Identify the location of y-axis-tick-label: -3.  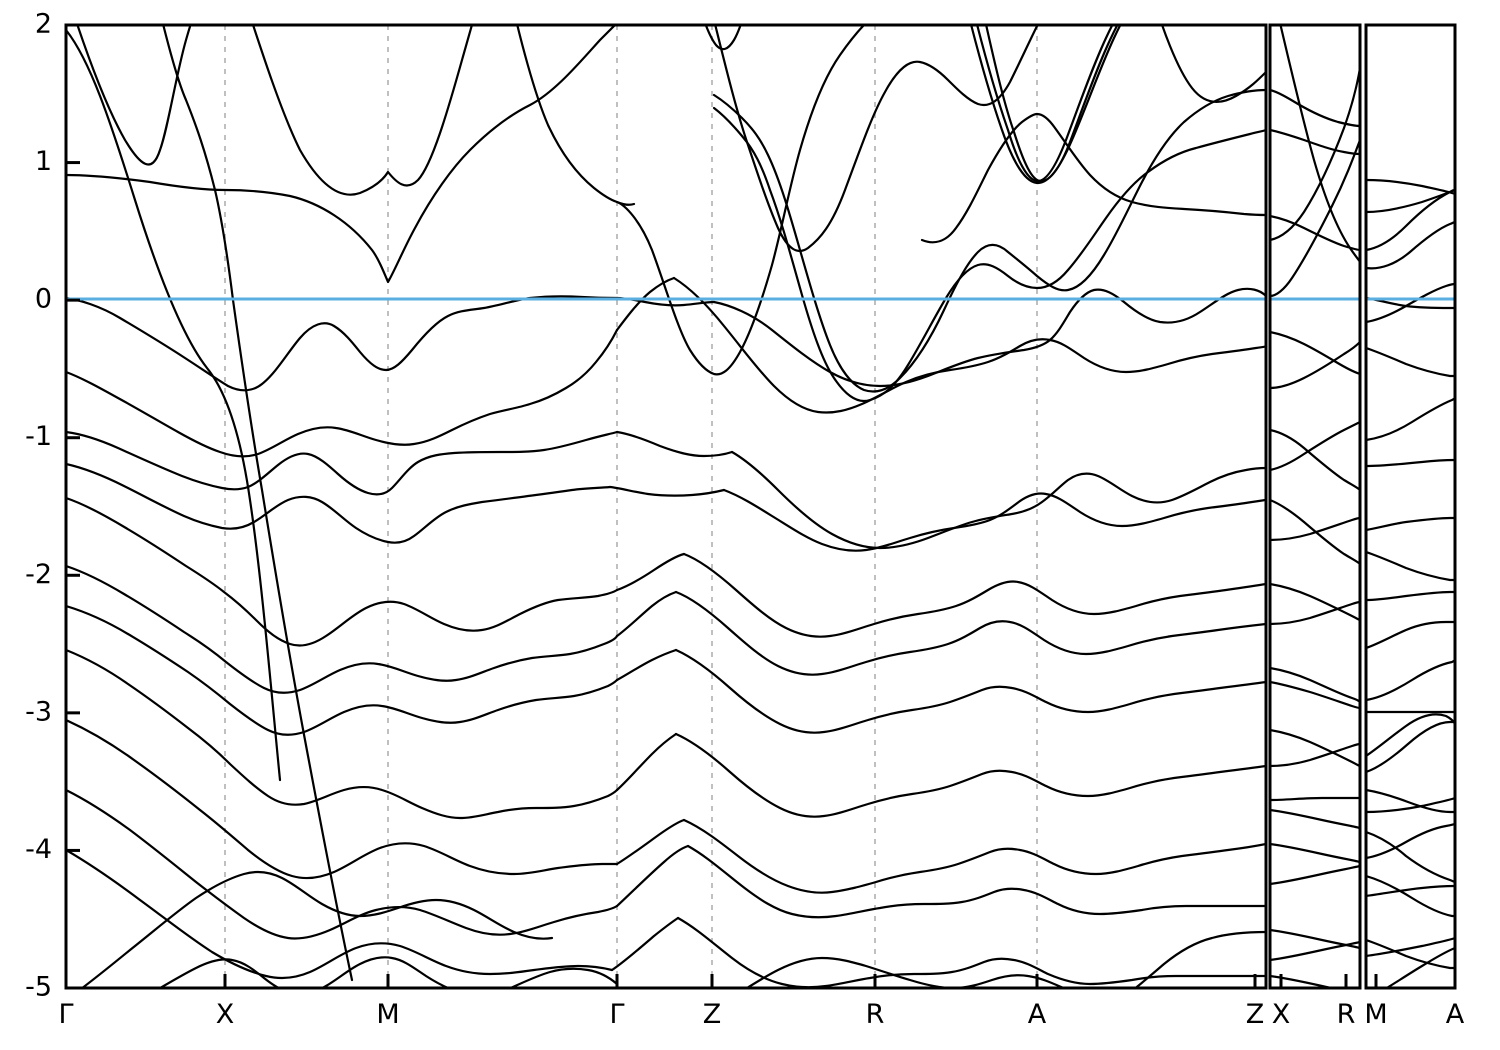
(38, 711).